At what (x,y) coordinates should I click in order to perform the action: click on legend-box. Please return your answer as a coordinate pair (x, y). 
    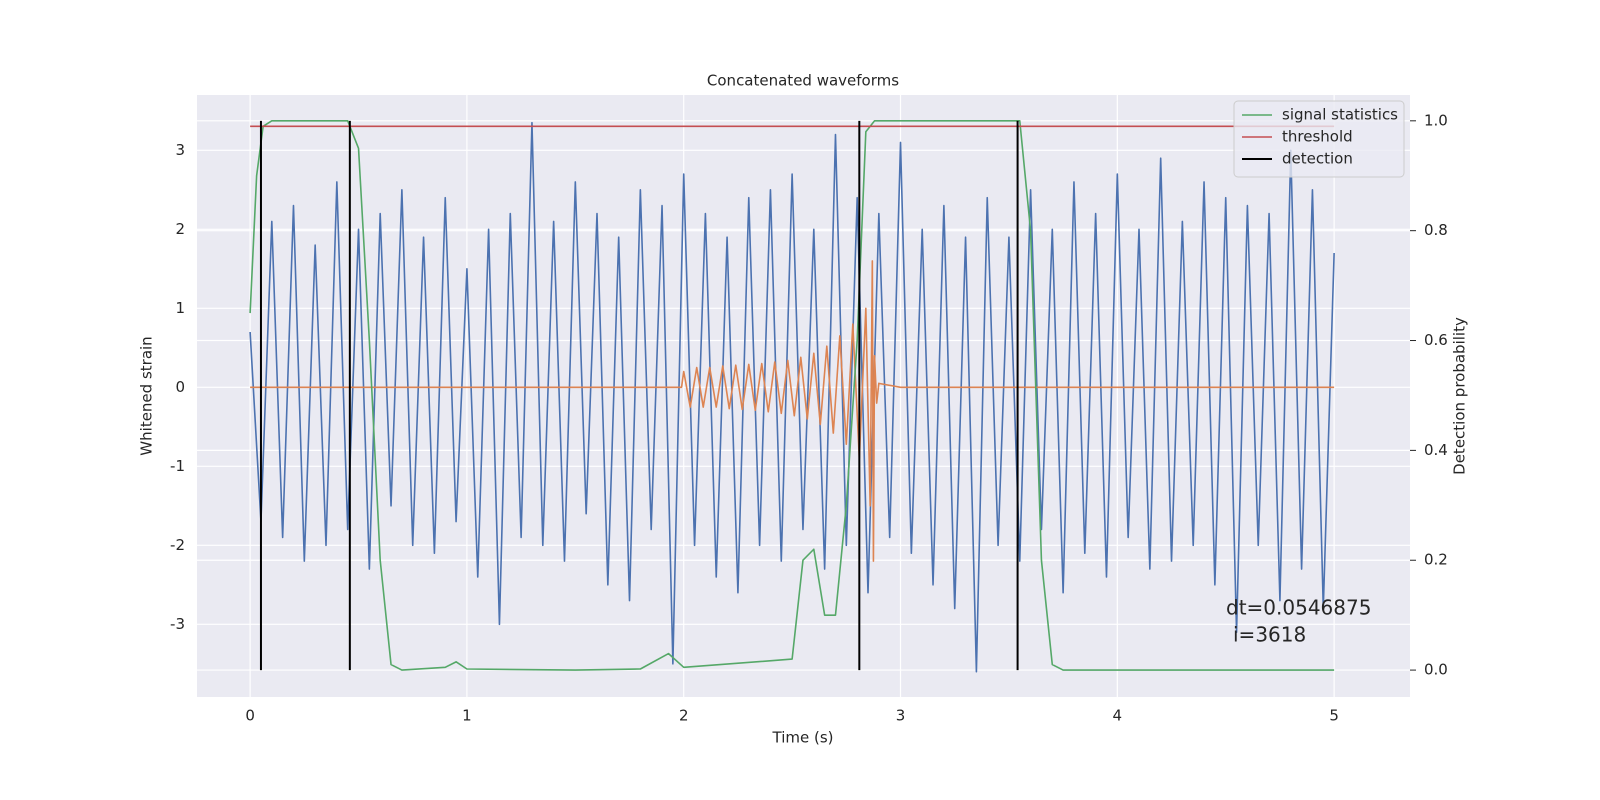
    Looking at the image, I should click on (1319, 139).